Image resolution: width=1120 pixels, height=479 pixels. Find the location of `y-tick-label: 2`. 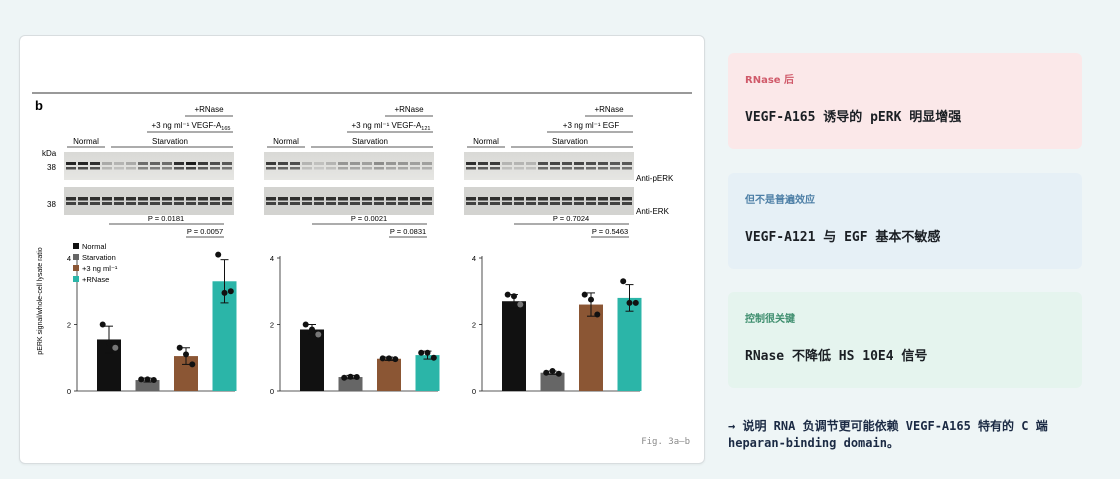

y-tick-label: 2 is located at coordinates (474, 325).